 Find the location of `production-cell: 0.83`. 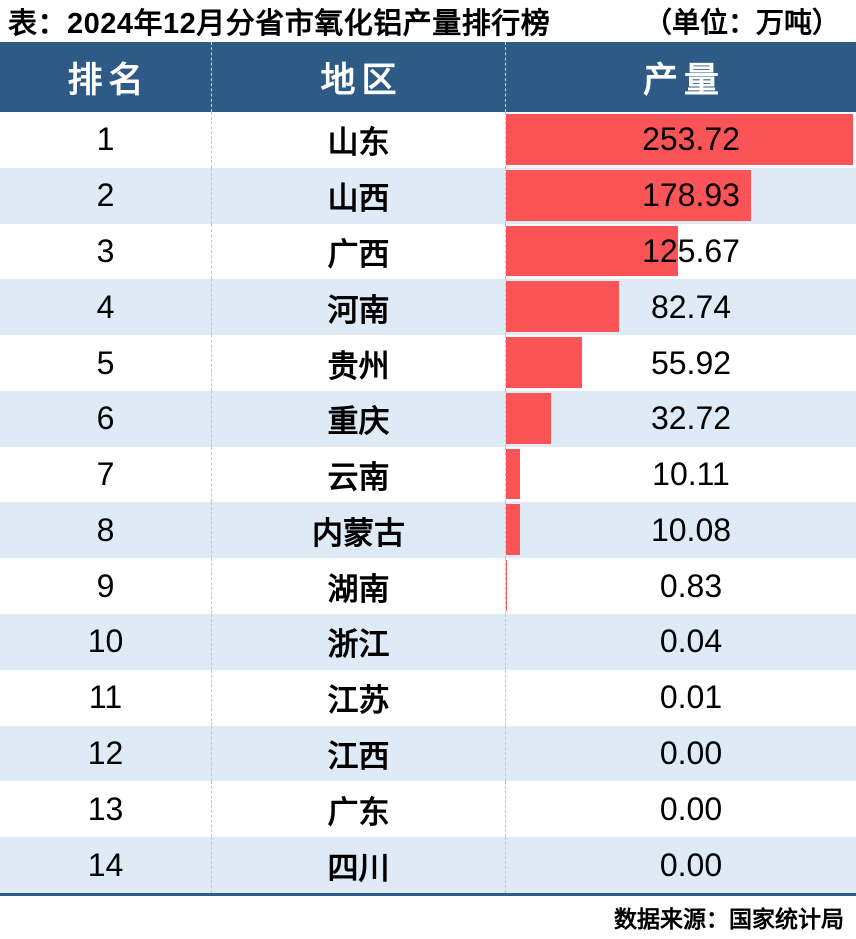

production-cell: 0.83 is located at coordinates (681, 586).